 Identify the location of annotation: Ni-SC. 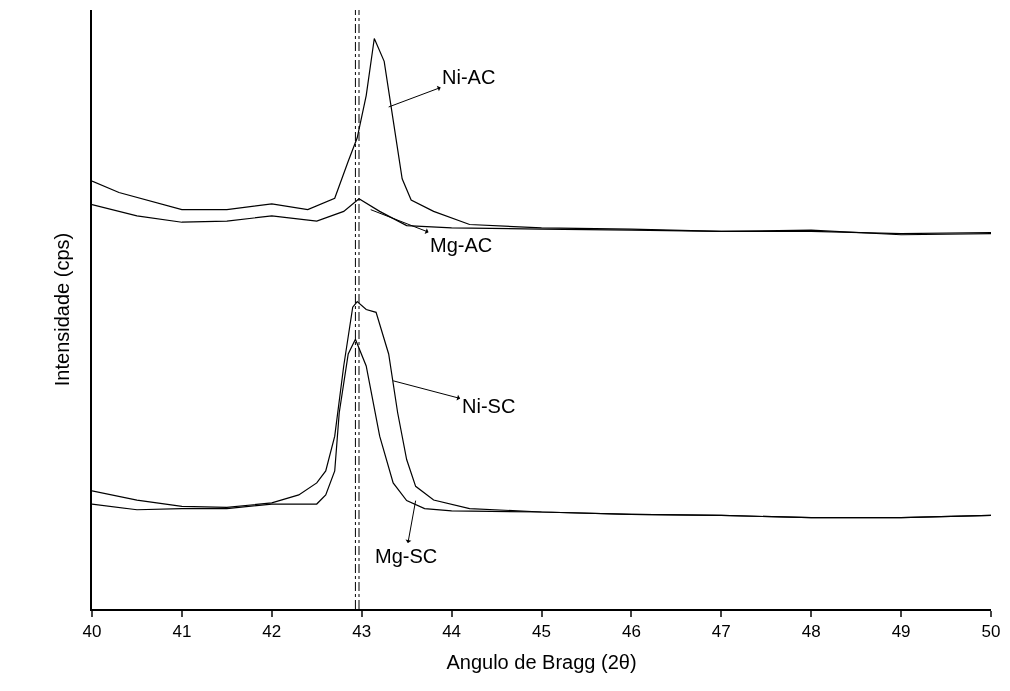
(489, 406).